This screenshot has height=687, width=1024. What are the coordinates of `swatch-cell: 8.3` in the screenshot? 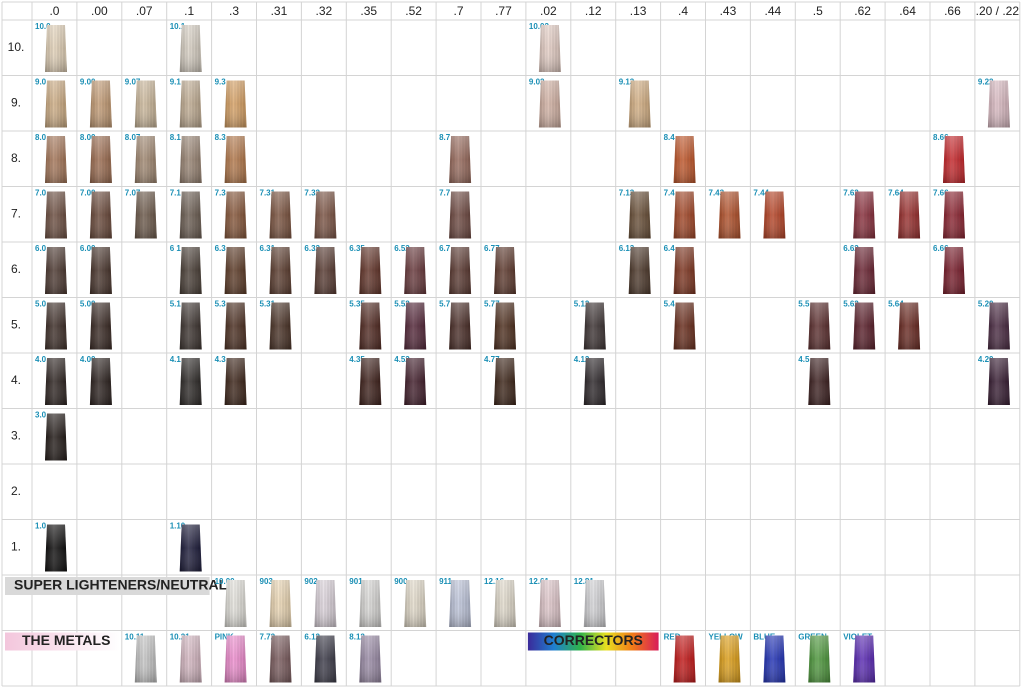 It's located at (231, 158).